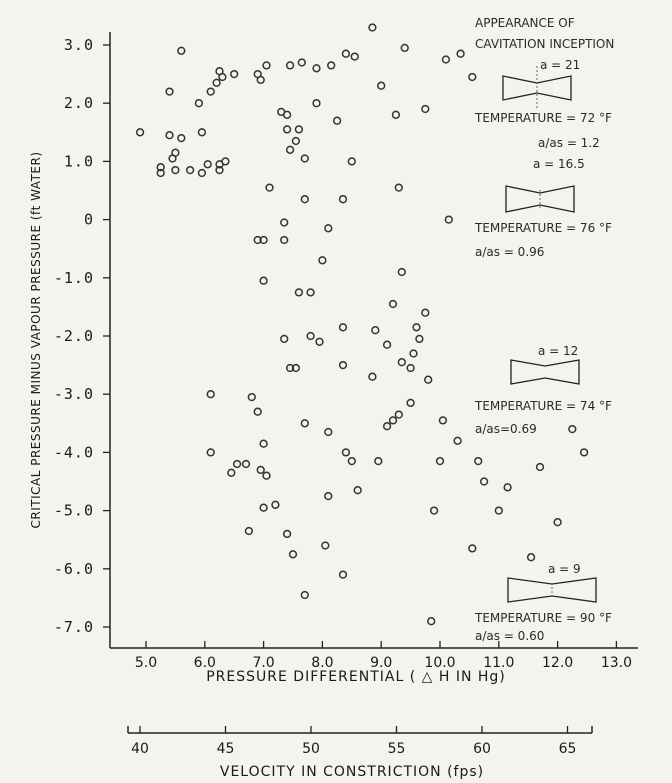  I want to click on y-tick-label: -7.0, so click(74, 627).